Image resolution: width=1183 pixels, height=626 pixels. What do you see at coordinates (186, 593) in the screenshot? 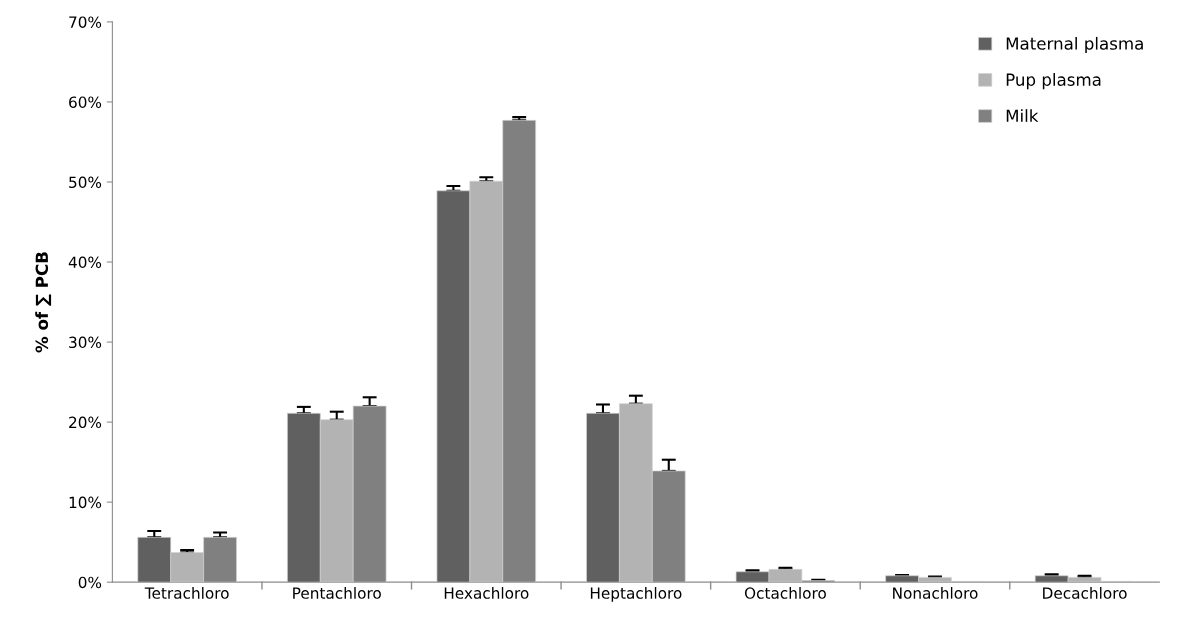
I see `x-tick-label: Tetrachloro` at bounding box center [186, 593].